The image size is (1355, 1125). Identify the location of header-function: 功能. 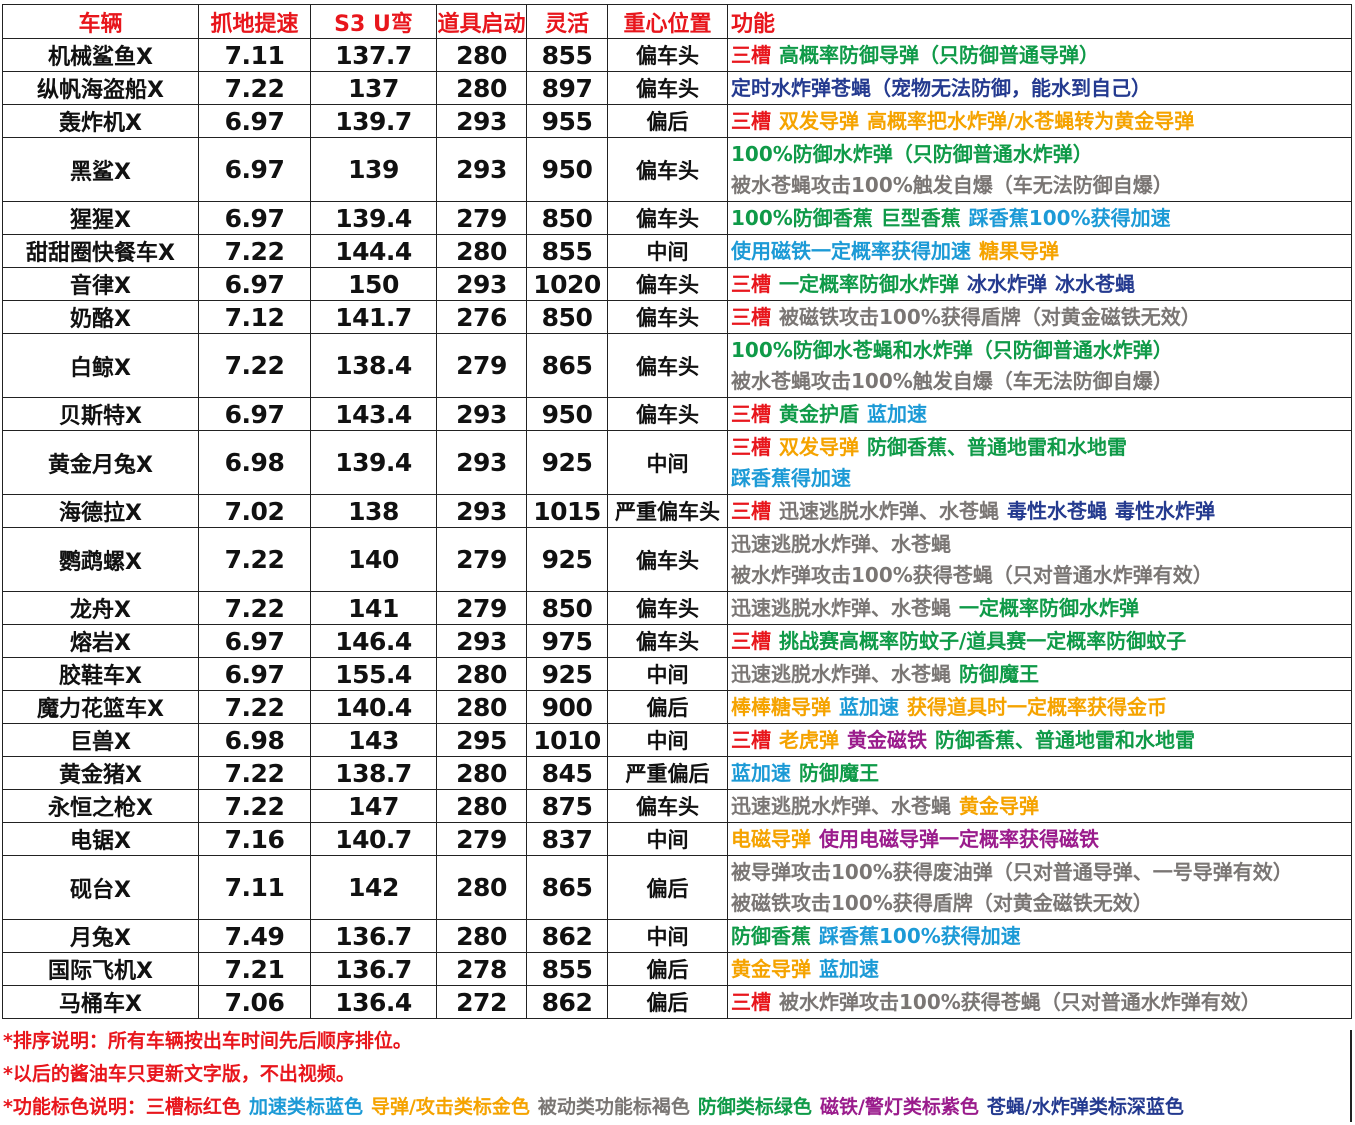
(1039, 21).